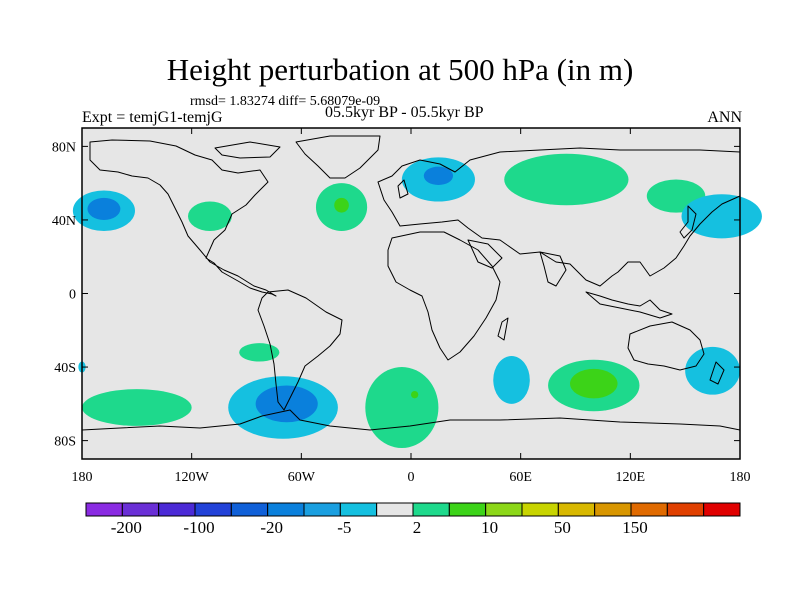 The height and width of the screenshot is (600, 800). Describe the element at coordinates (210, 216) in the screenshot. I see `anomaly-north-america-green` at that location.